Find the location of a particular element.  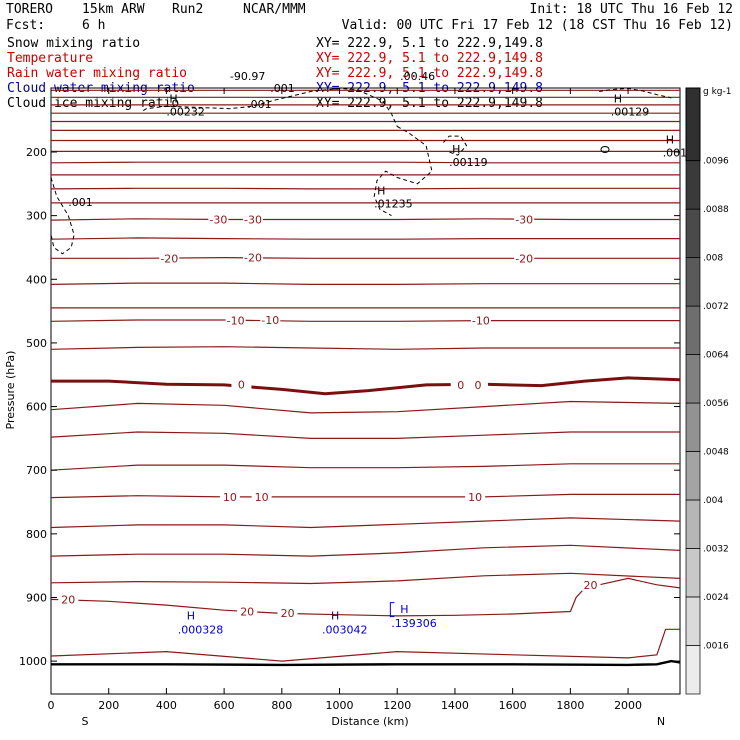

x-tick-label: 2000 is located at coordinates (628, 705).